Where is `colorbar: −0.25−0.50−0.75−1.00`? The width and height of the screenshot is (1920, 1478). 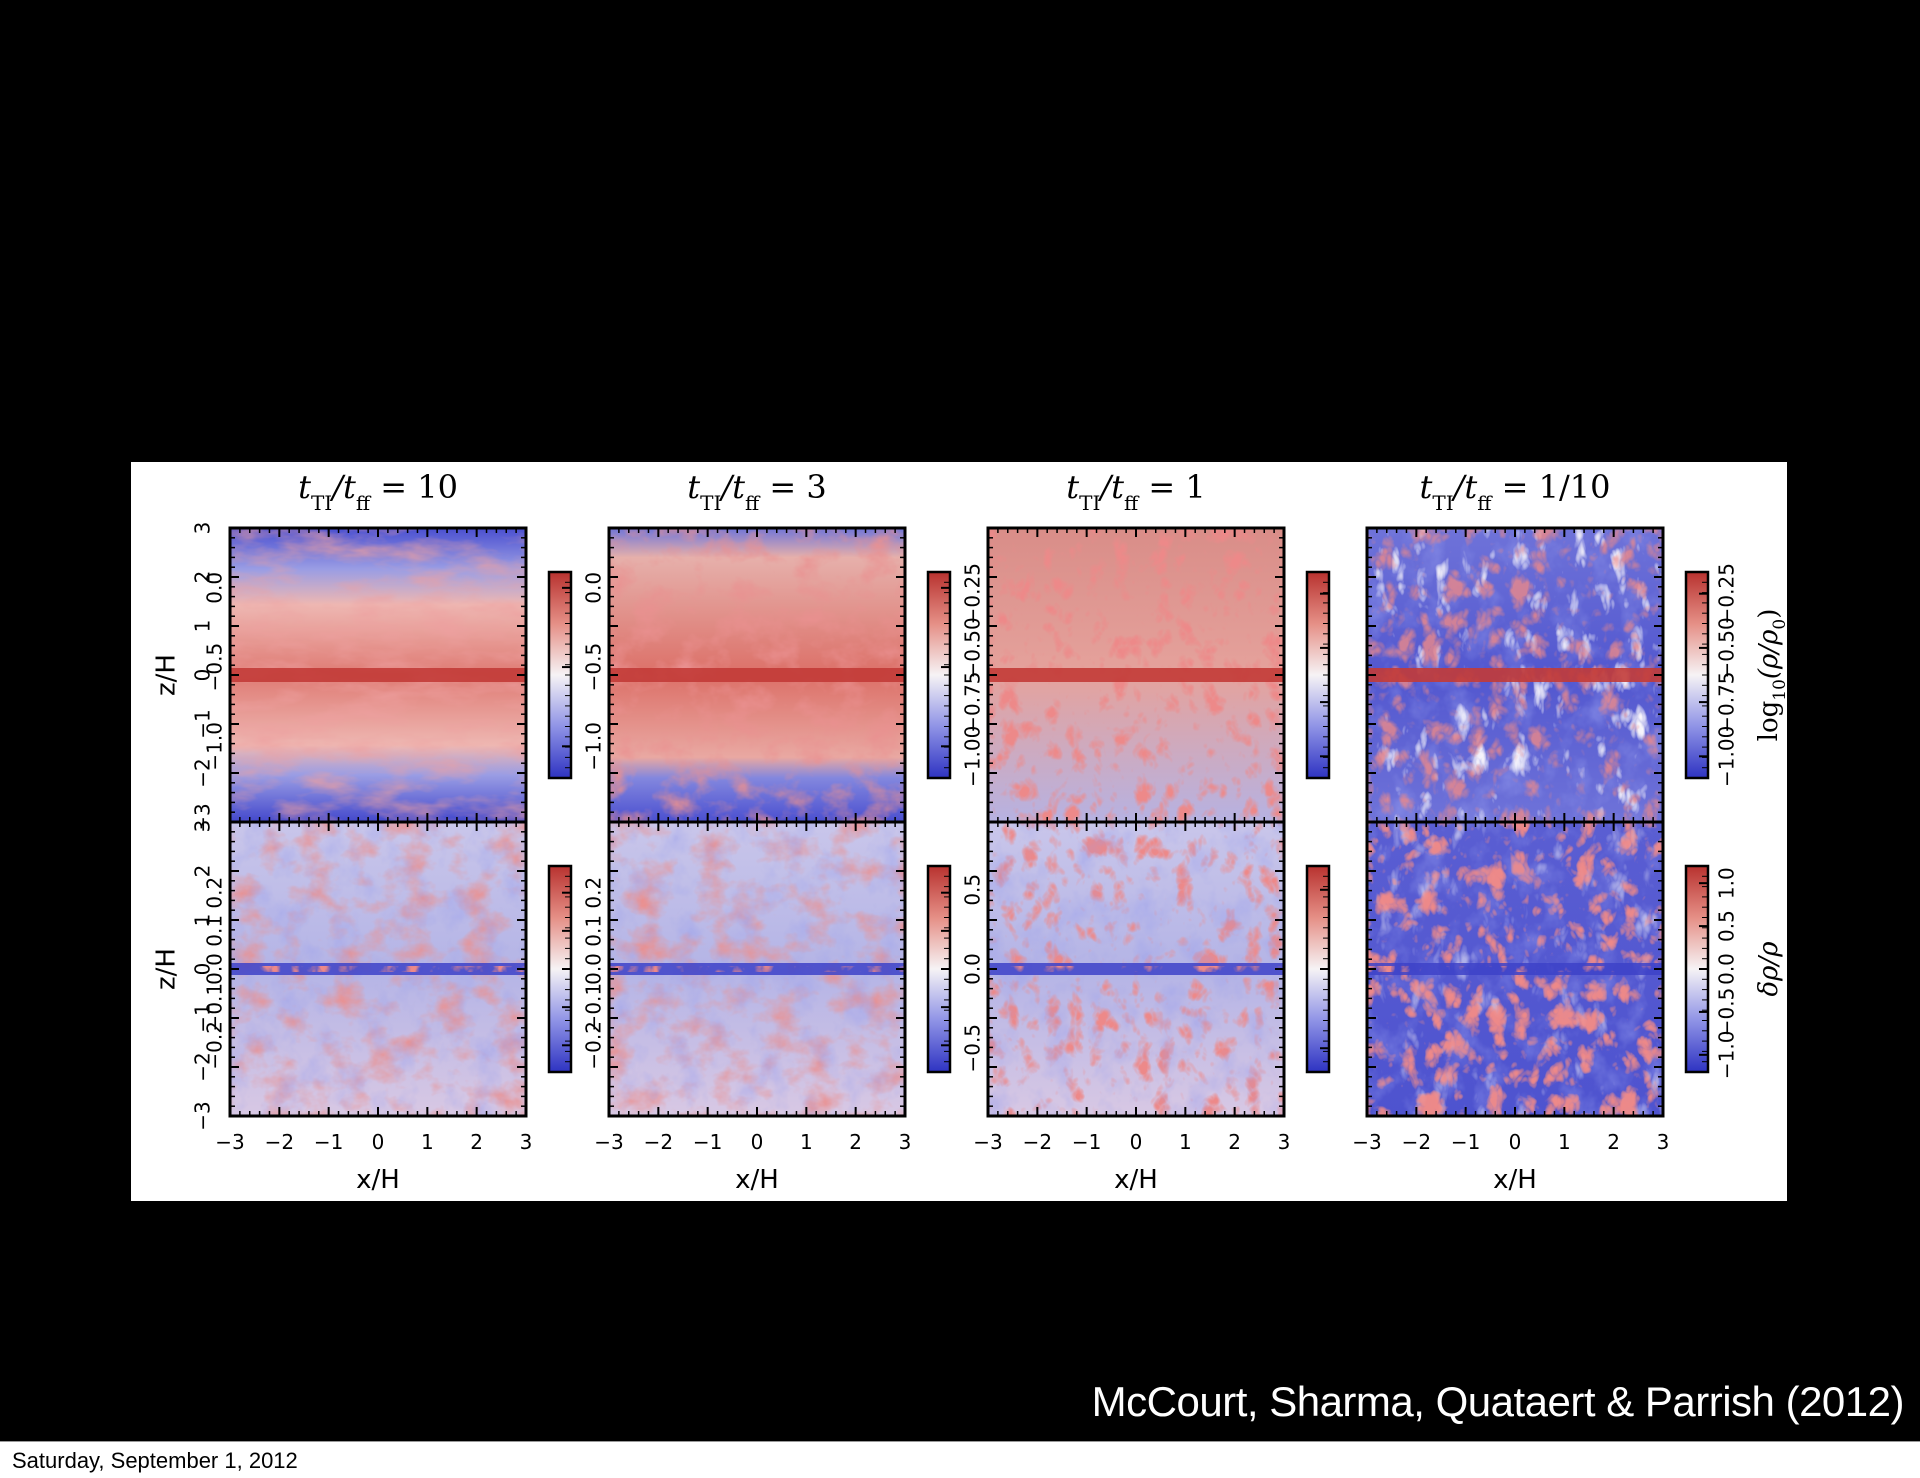
colorbar: −0.25−0.50−0.75−1.00 is located at coordinates (1146, 675).